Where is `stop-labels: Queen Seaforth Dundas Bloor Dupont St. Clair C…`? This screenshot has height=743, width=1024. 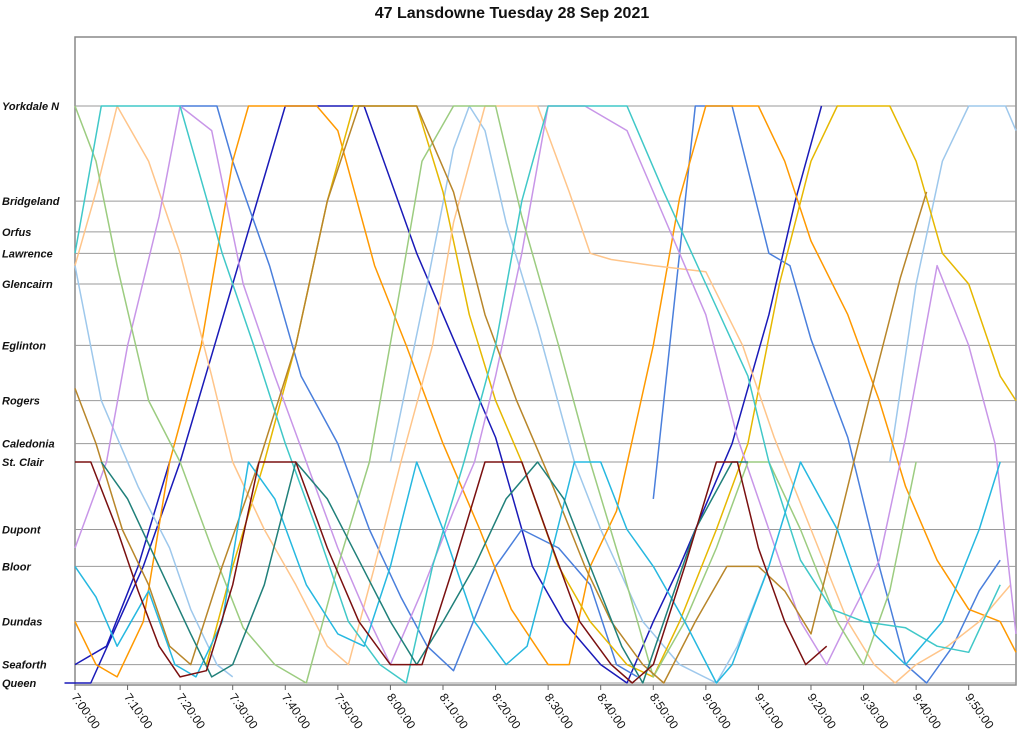 stop-labels: Queen Seaforth Dundas Bloor Dupont St. Clair C… is located at coordinates (31, 395).